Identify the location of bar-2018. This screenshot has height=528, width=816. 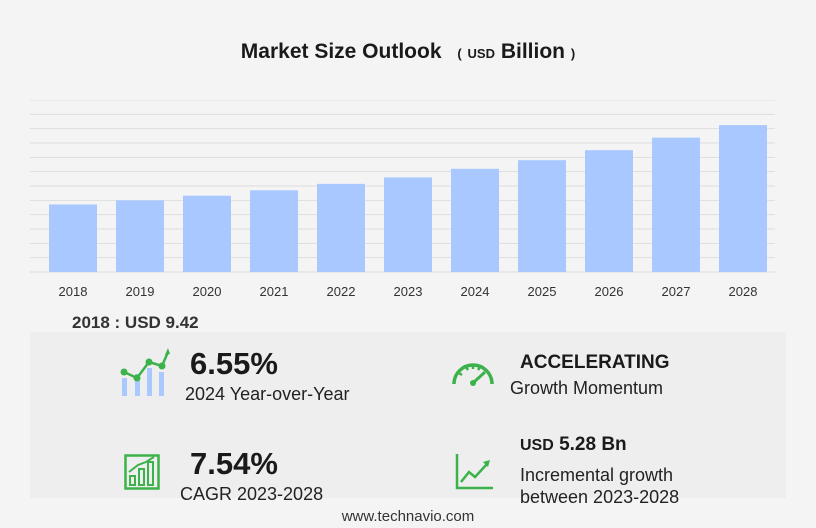
(73, 238).